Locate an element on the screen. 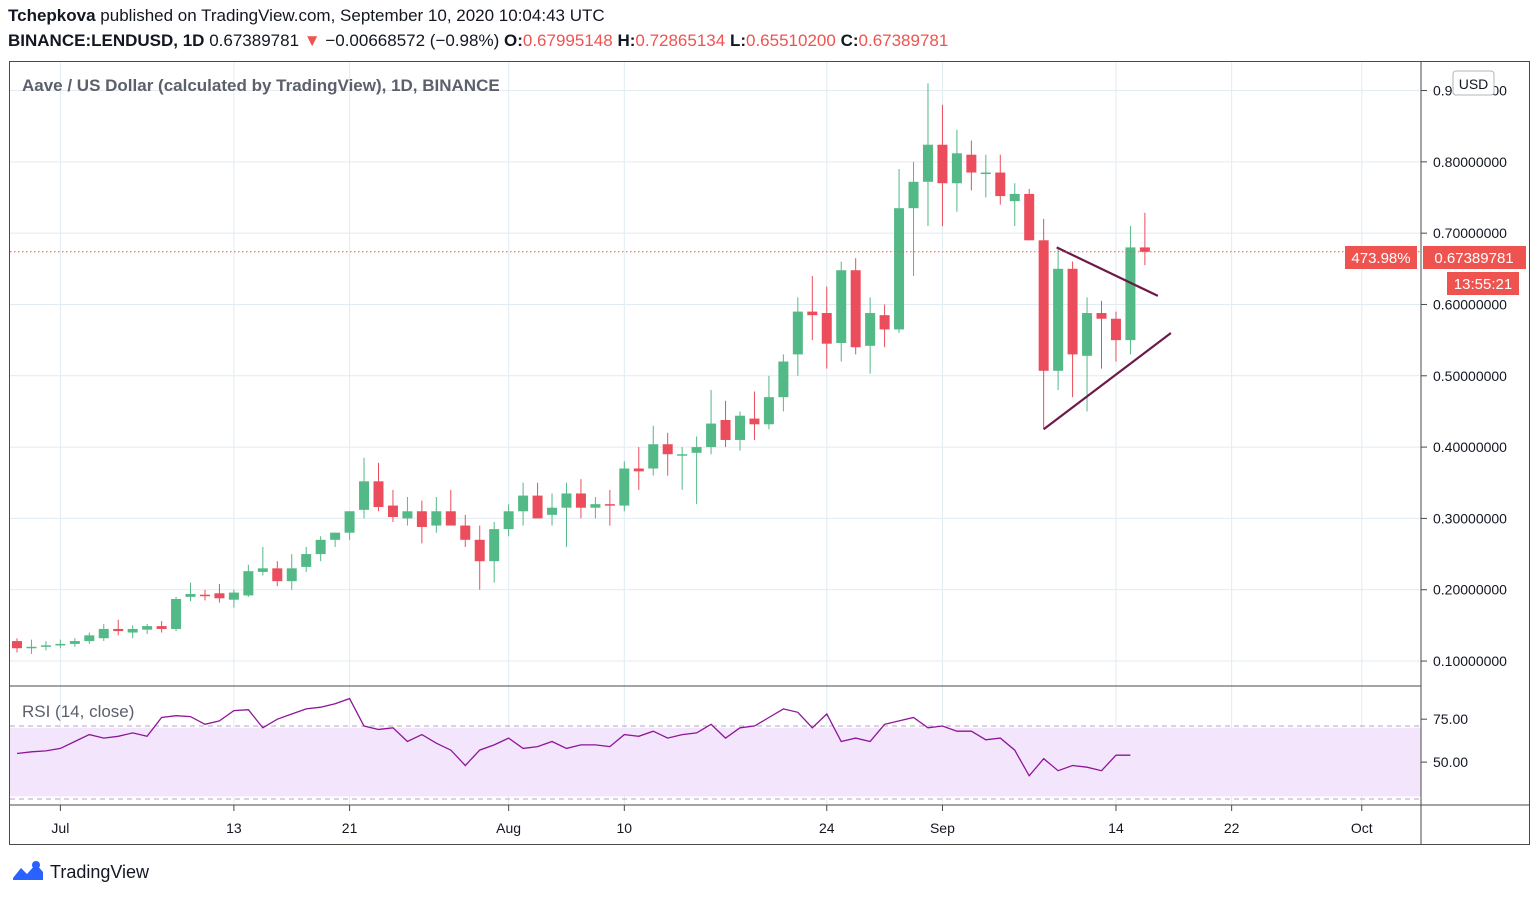  author-name: Tchepkova is located at coordinates (52, 15).